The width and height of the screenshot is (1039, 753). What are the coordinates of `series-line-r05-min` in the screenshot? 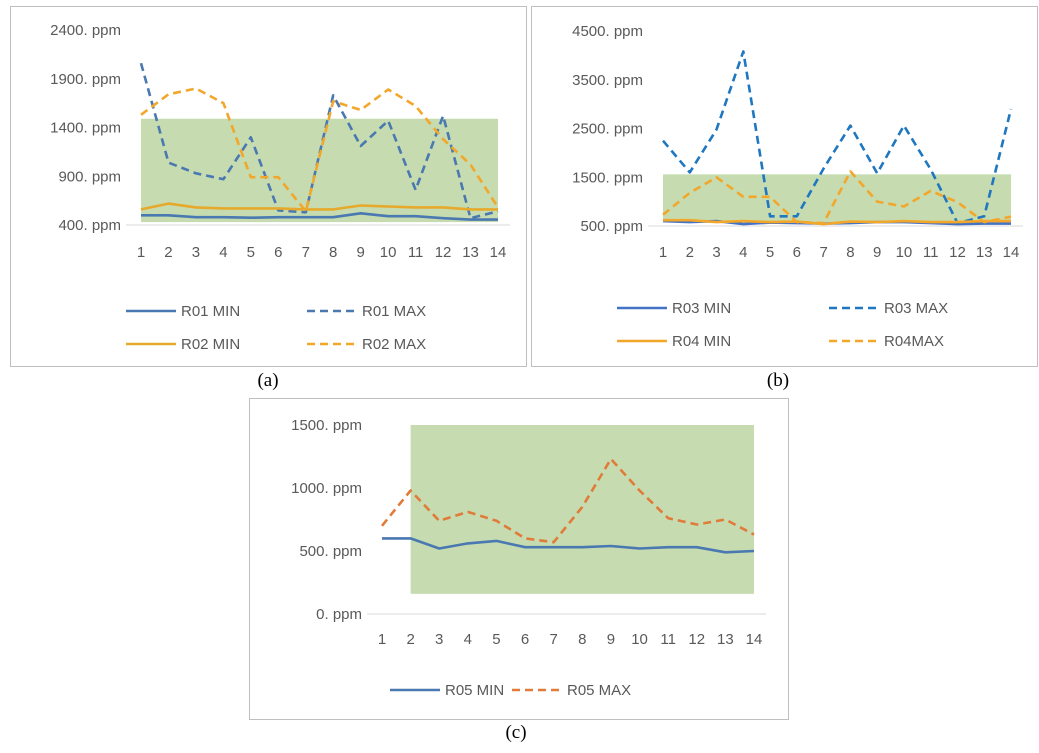 It's located at (568, 545).